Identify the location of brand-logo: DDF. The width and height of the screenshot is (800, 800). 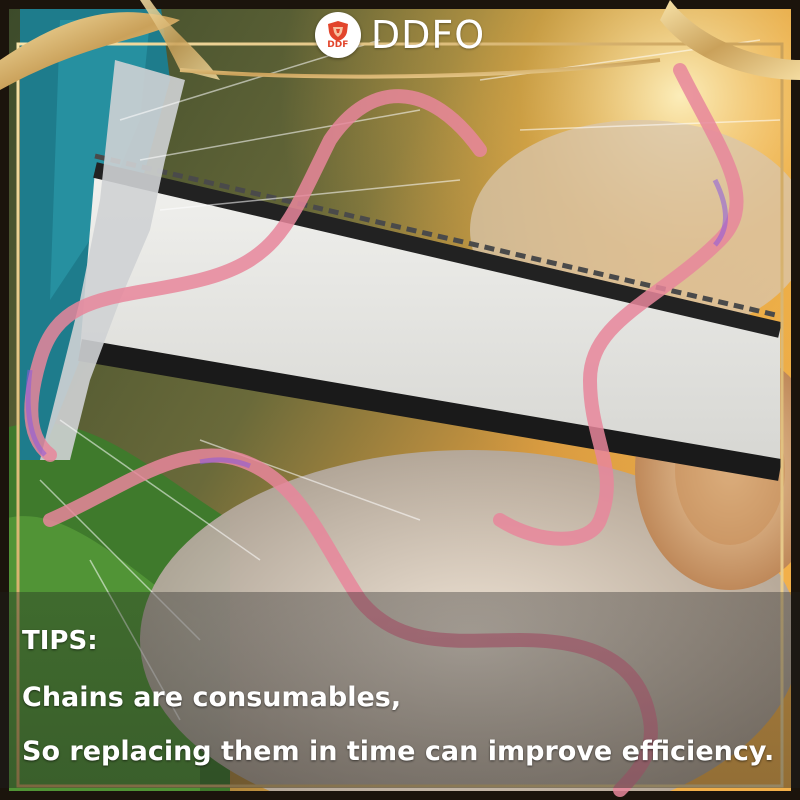
(337, 35).